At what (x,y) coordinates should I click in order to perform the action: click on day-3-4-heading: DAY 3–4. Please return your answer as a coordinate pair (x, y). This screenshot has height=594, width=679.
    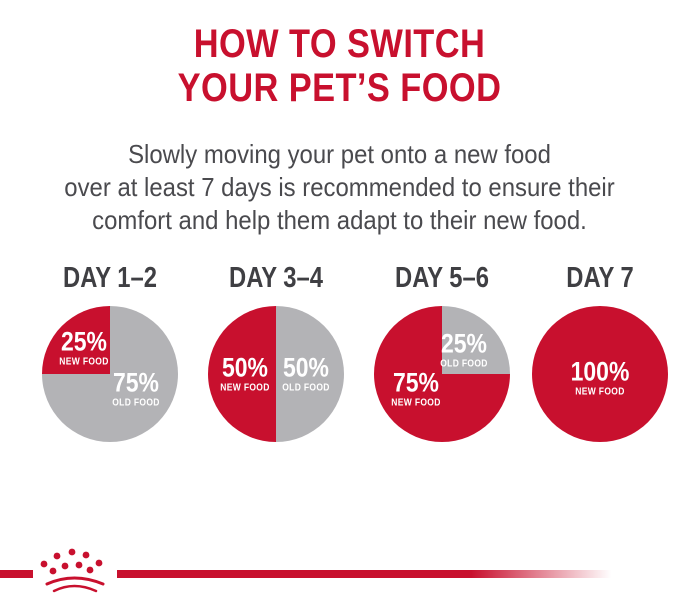
    Looking at the image, I should click on (276, 278).